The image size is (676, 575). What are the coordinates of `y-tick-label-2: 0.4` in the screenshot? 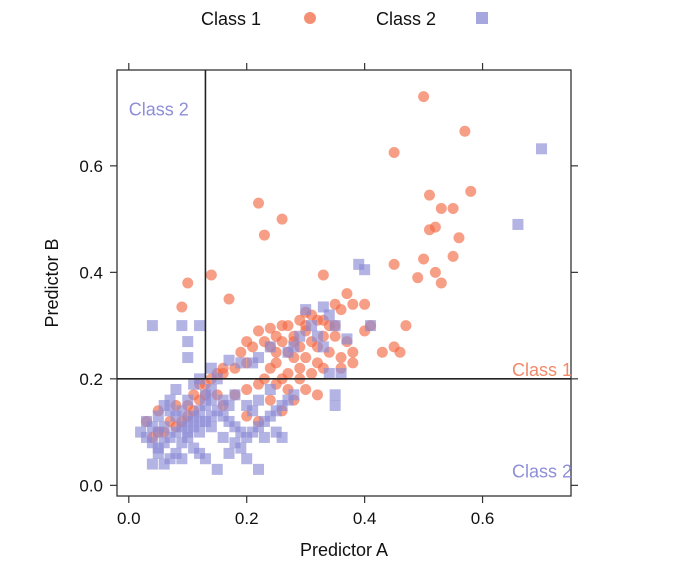 It's located at (91, 272).